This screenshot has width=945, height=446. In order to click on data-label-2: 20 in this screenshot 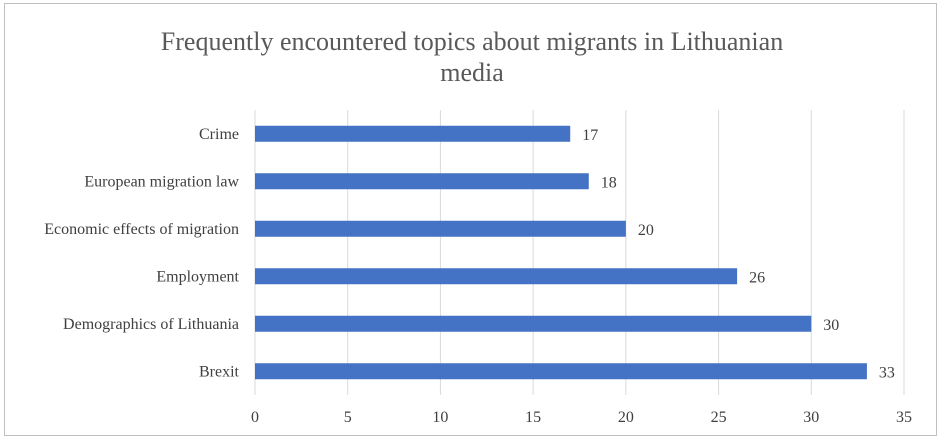, I will do `click(646, 230)`.